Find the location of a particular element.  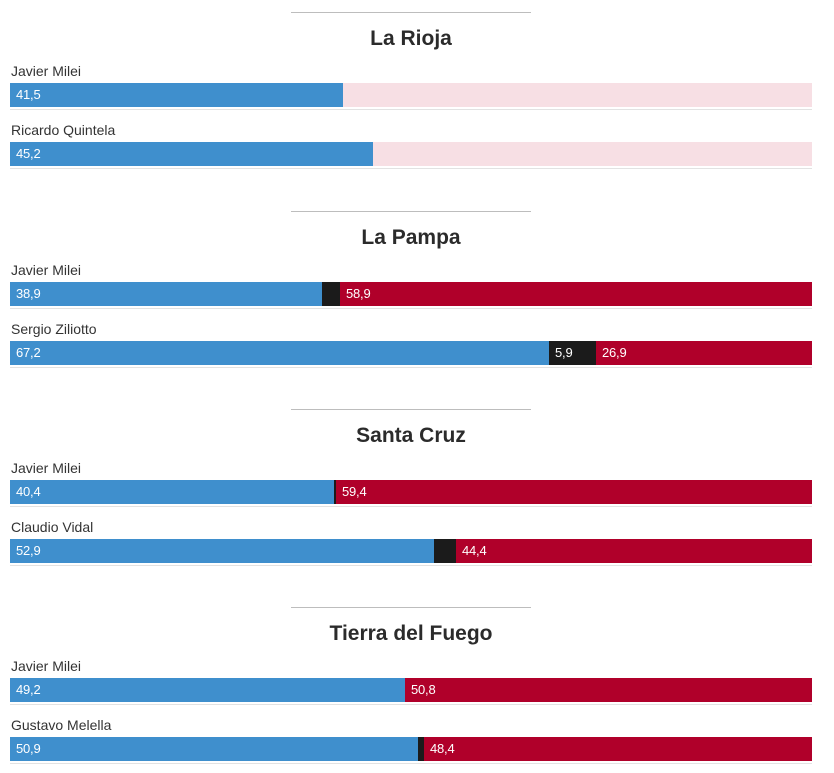

row-label: Claudio Vidal is located at coordinates (52, 527).